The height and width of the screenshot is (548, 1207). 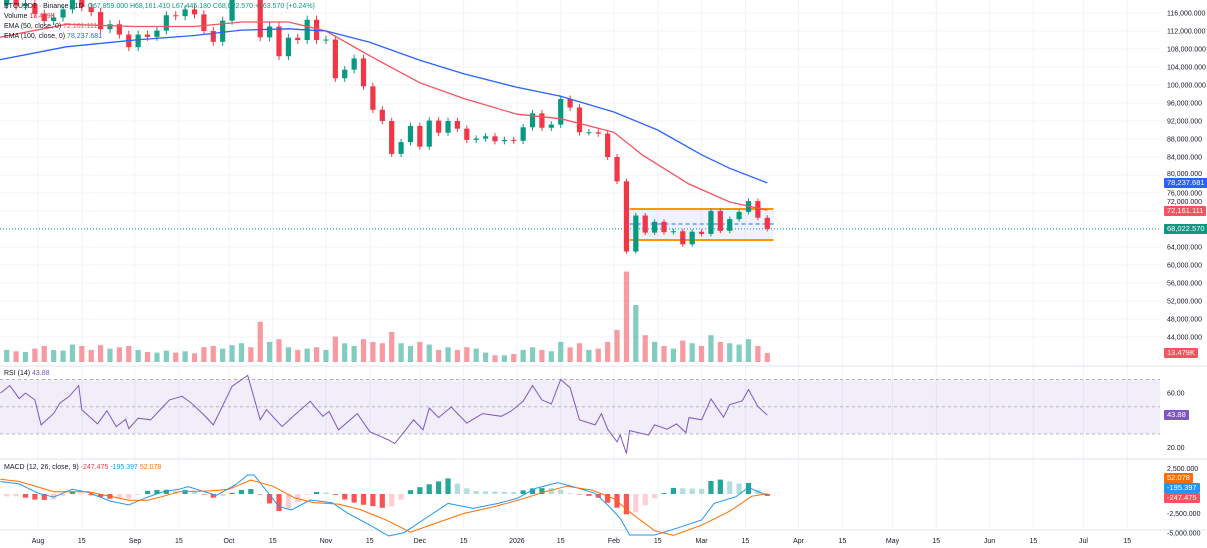 What do you see at coordinates (1186, 14) in the screenshot?
I see `price-axis-label: 116,000.000` at bounding box center [1186, 14].